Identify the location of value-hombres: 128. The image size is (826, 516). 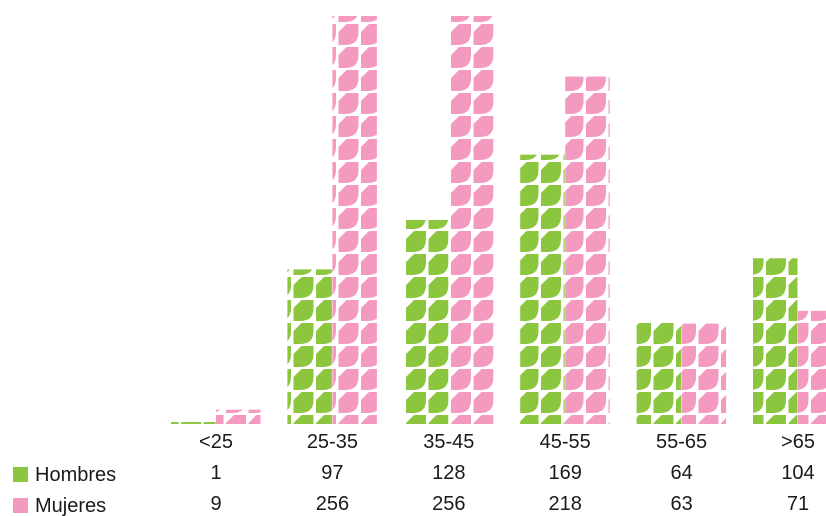
(448, 473).